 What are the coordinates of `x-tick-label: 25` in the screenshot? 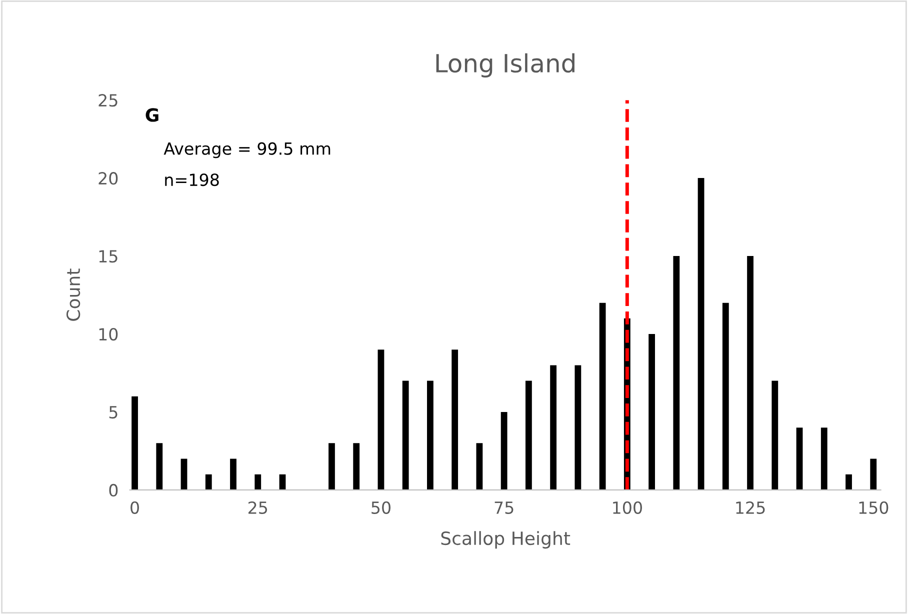 It's located at (258, 507).